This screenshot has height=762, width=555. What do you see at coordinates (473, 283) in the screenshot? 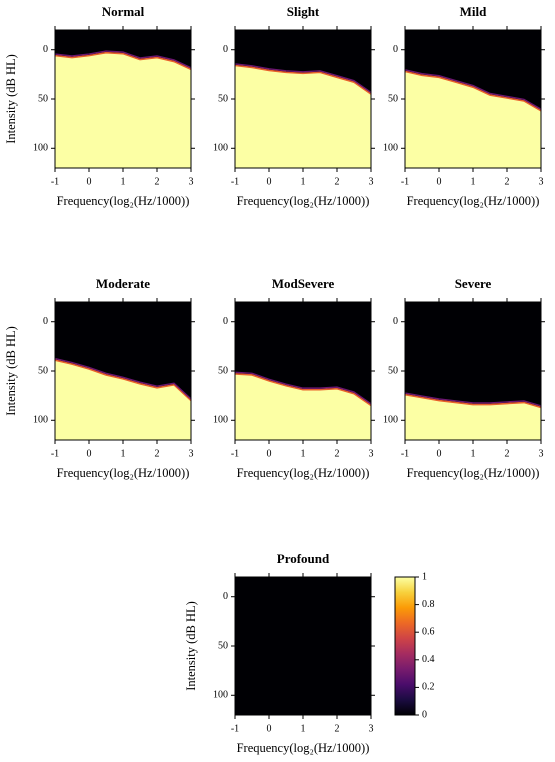
I see `panel-title: Severe` at bounding box center [473, 283].